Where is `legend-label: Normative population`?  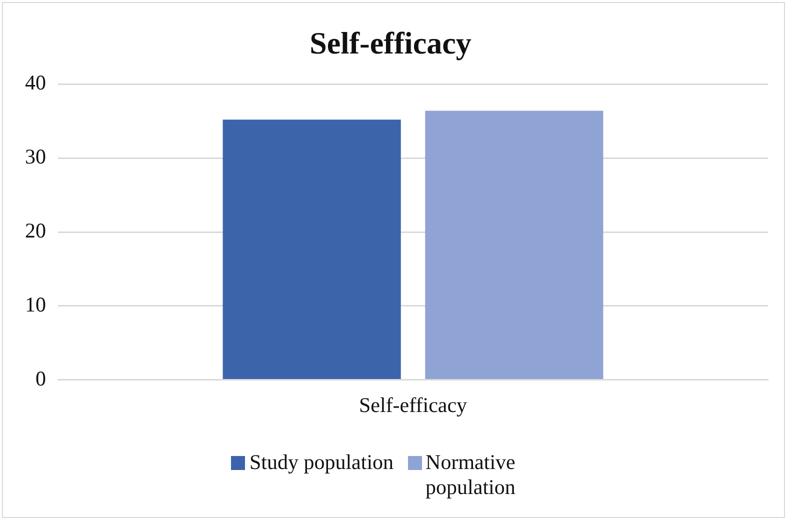 legend-label: Normative population is located at coordinates (471, 475).